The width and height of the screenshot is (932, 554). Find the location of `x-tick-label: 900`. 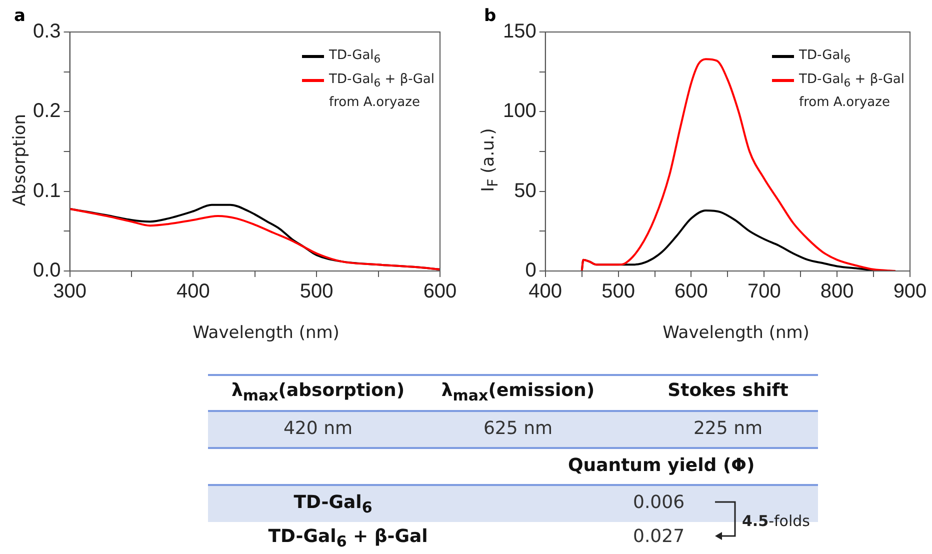

x-tick-label: 900 is located at coordinates (910, 291).